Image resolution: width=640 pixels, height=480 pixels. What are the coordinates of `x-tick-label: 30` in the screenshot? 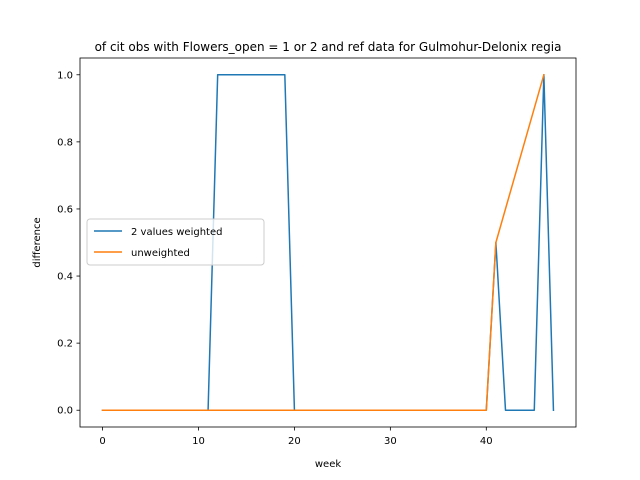 It's located at (390, 441).